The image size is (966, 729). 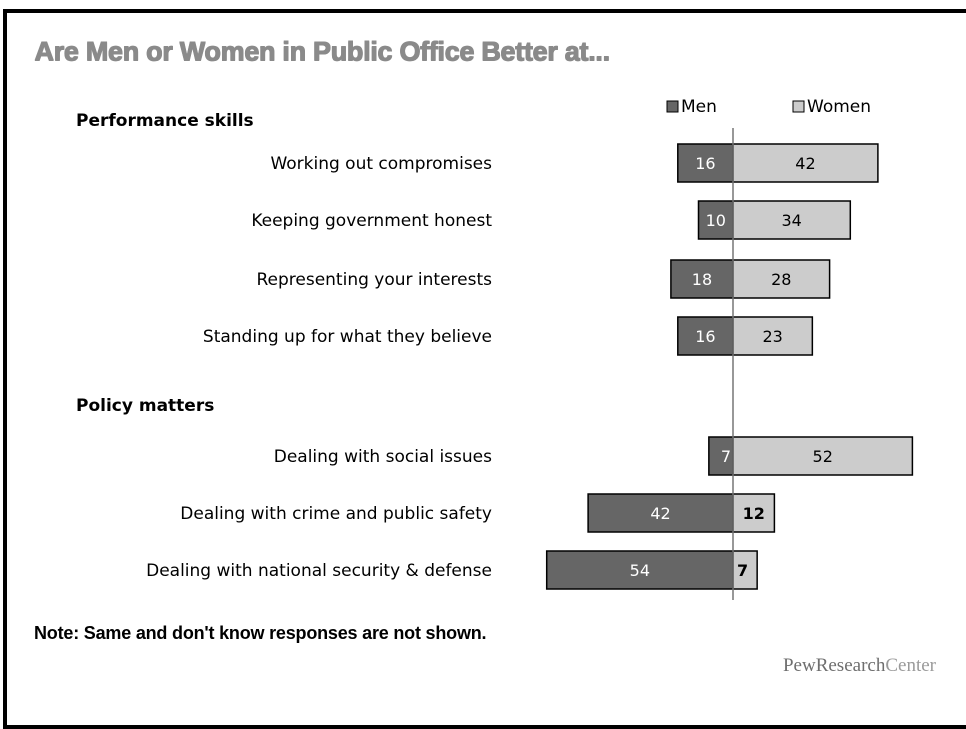 I want to click on legend-swatch-men, so click(x=672, y=106).